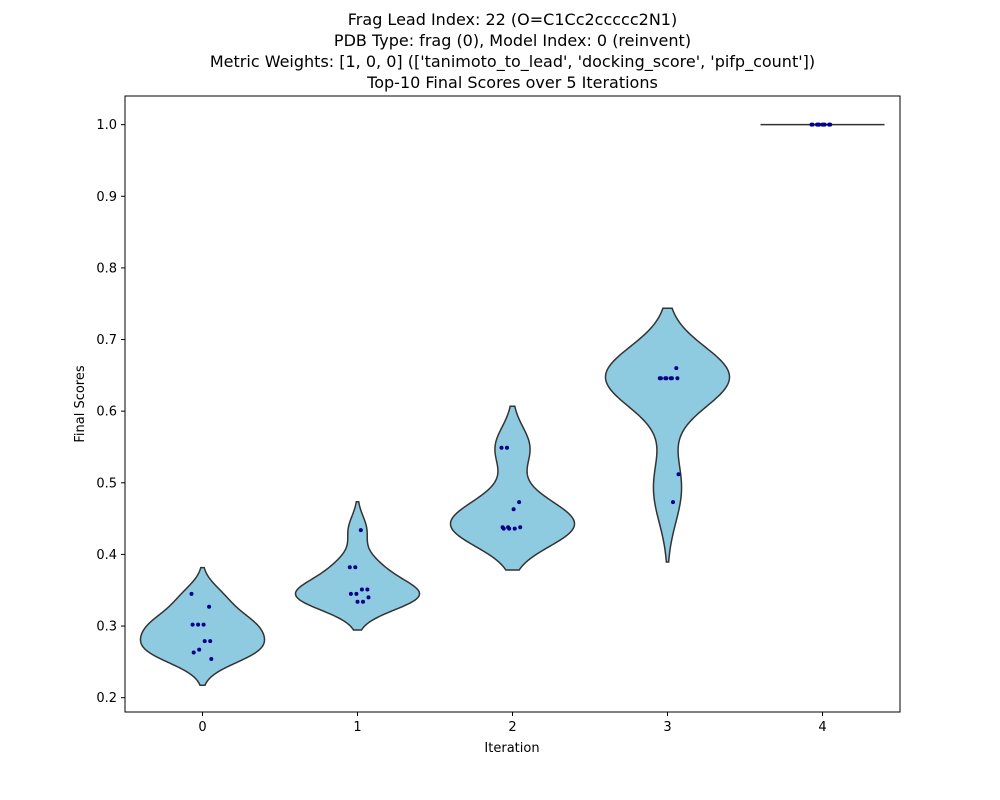  I want to click on chart-title-line-1: Frag Lead Index: 22 (O=C1Cc2ccccc2N1), so click(512, 19).